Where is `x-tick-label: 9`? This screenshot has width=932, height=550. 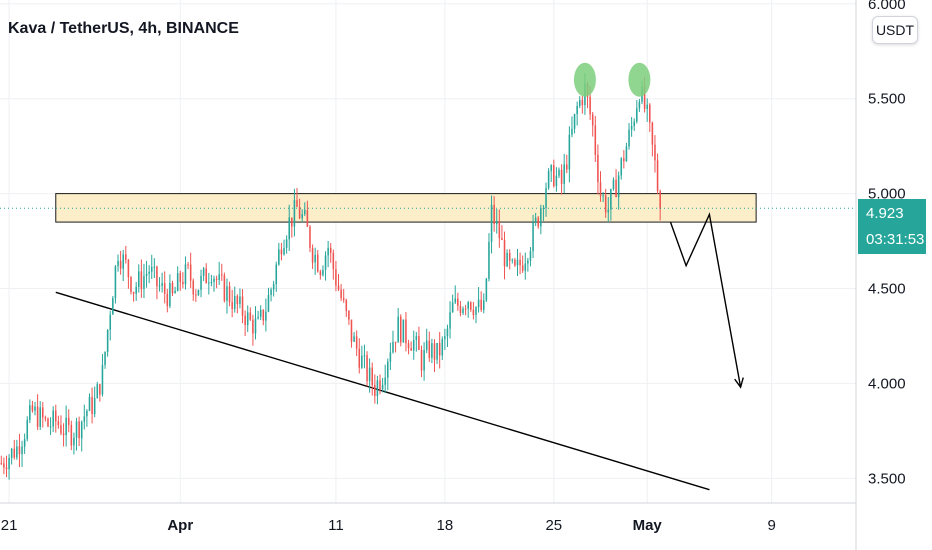 x-tick-label: 9 is located at coordinates (772, 525).